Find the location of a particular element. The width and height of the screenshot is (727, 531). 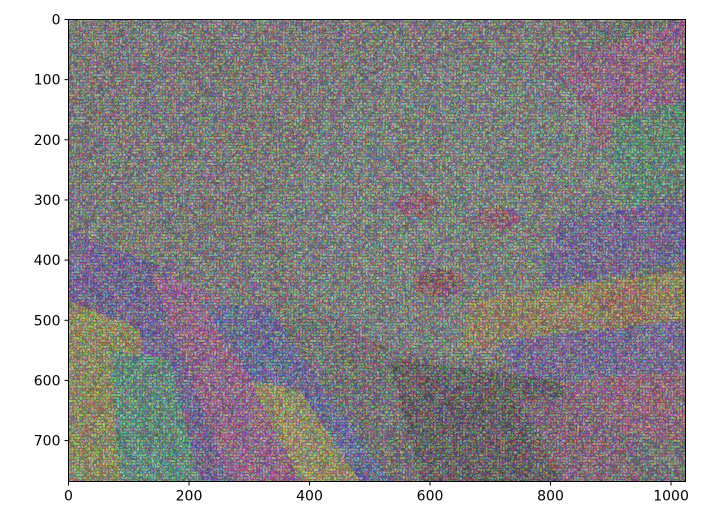

y-tick-label: 100 is located at coordinates (47, 81).